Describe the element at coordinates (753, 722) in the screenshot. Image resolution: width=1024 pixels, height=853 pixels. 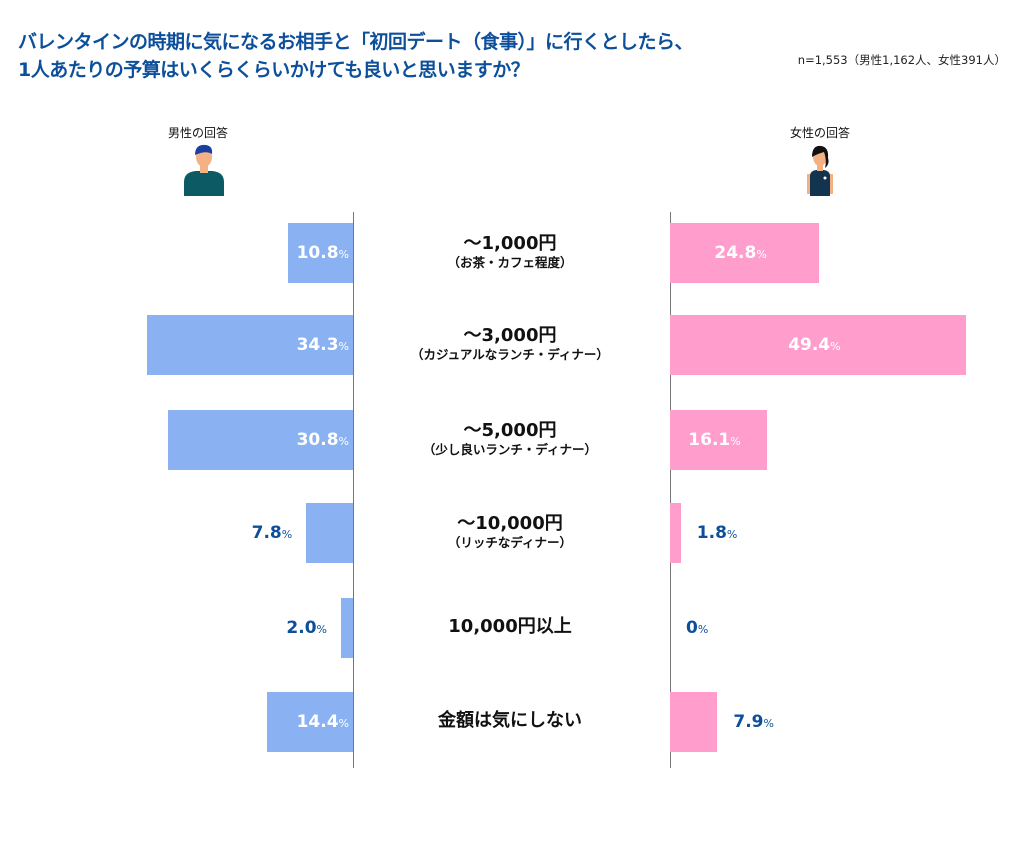
I see `female-value-label: 7.9%` at that location.